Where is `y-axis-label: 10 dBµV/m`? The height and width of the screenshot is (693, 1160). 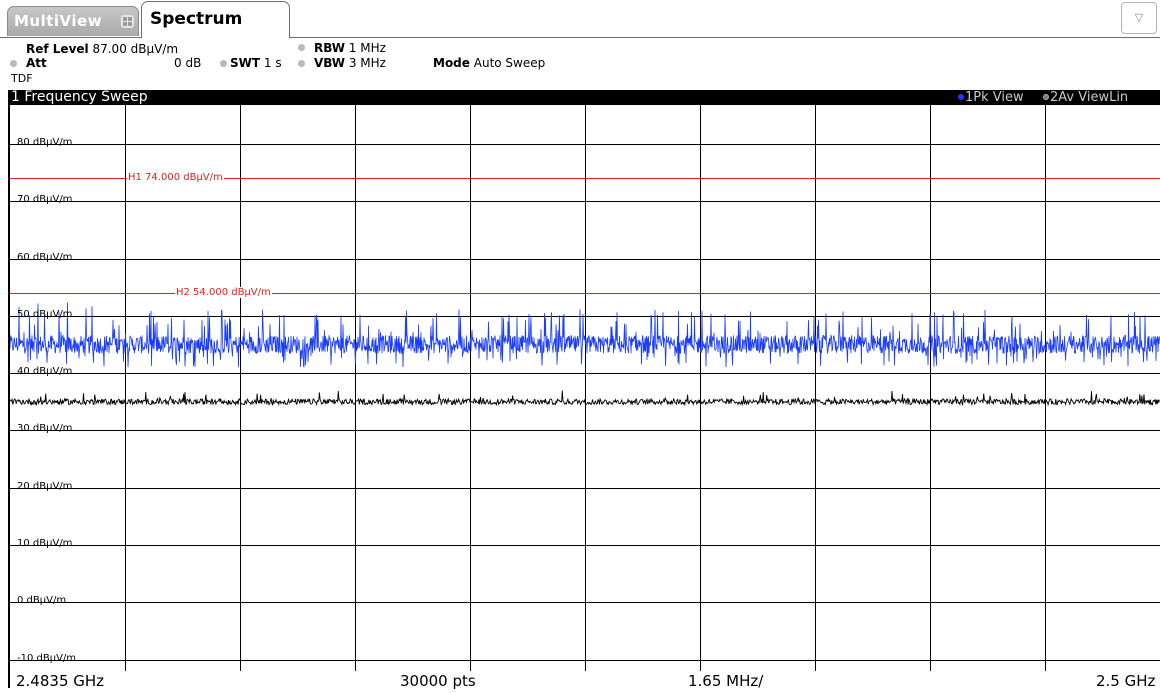
y-axis-label: 10 dBµV/m is located at coordinates (45, 543).